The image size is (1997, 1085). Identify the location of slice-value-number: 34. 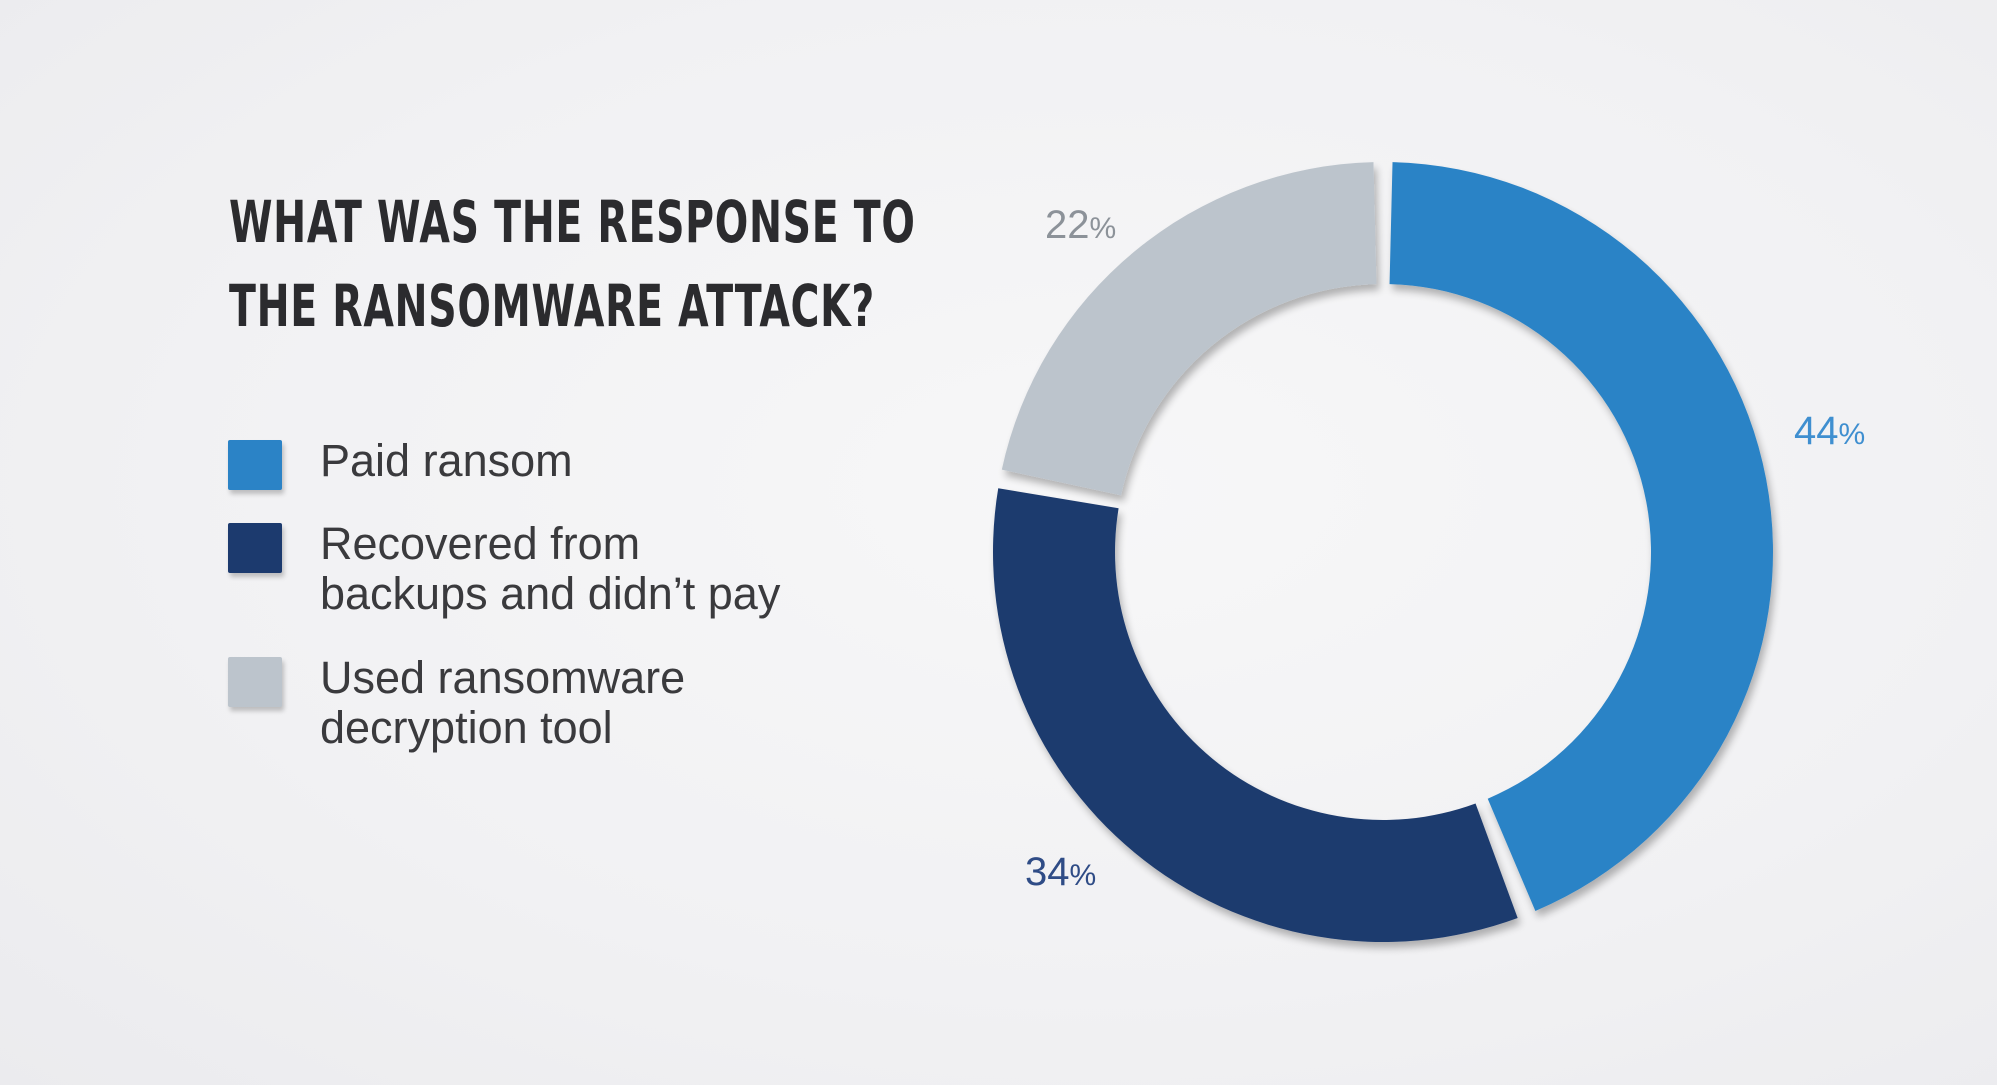
(1047, 872).